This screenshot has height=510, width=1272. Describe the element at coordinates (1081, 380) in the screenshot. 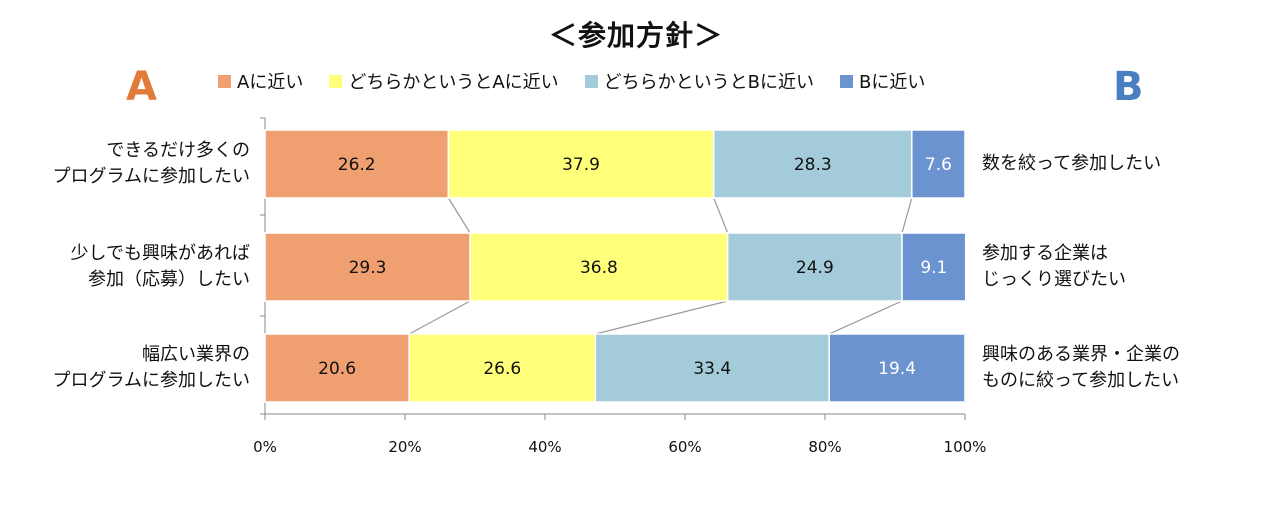

I see `row-label-line: ものに絞って参加したい` at that location.